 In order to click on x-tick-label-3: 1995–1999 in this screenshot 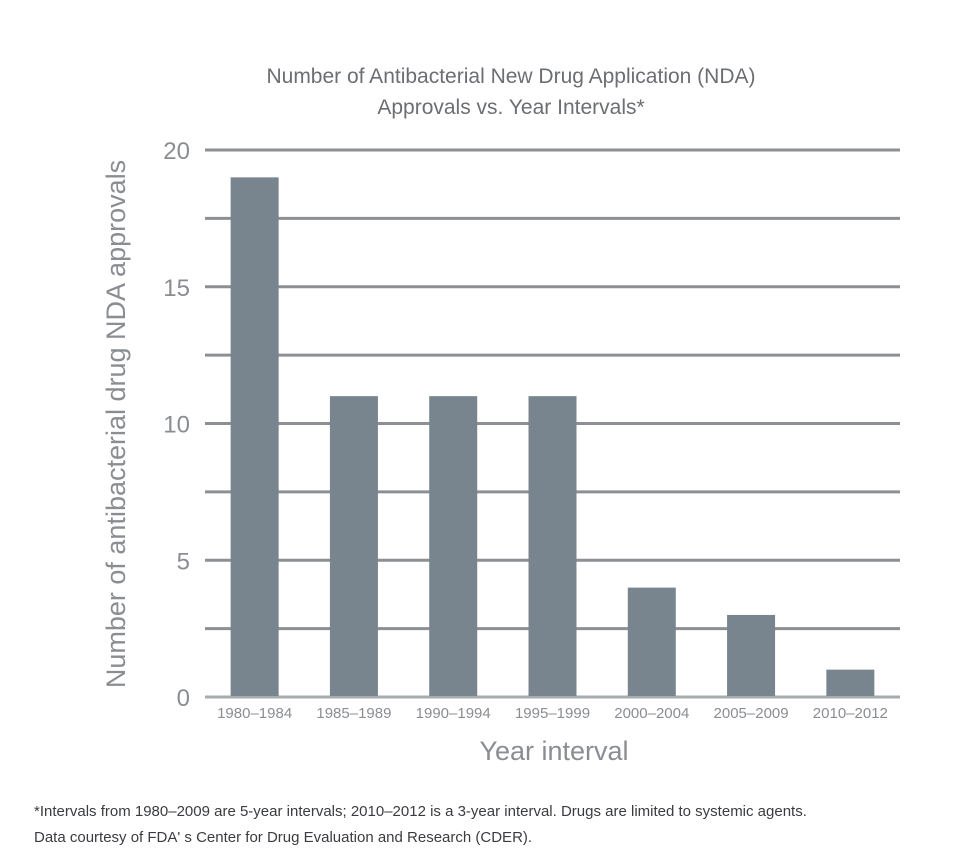, I will do `click(552, 713)`.